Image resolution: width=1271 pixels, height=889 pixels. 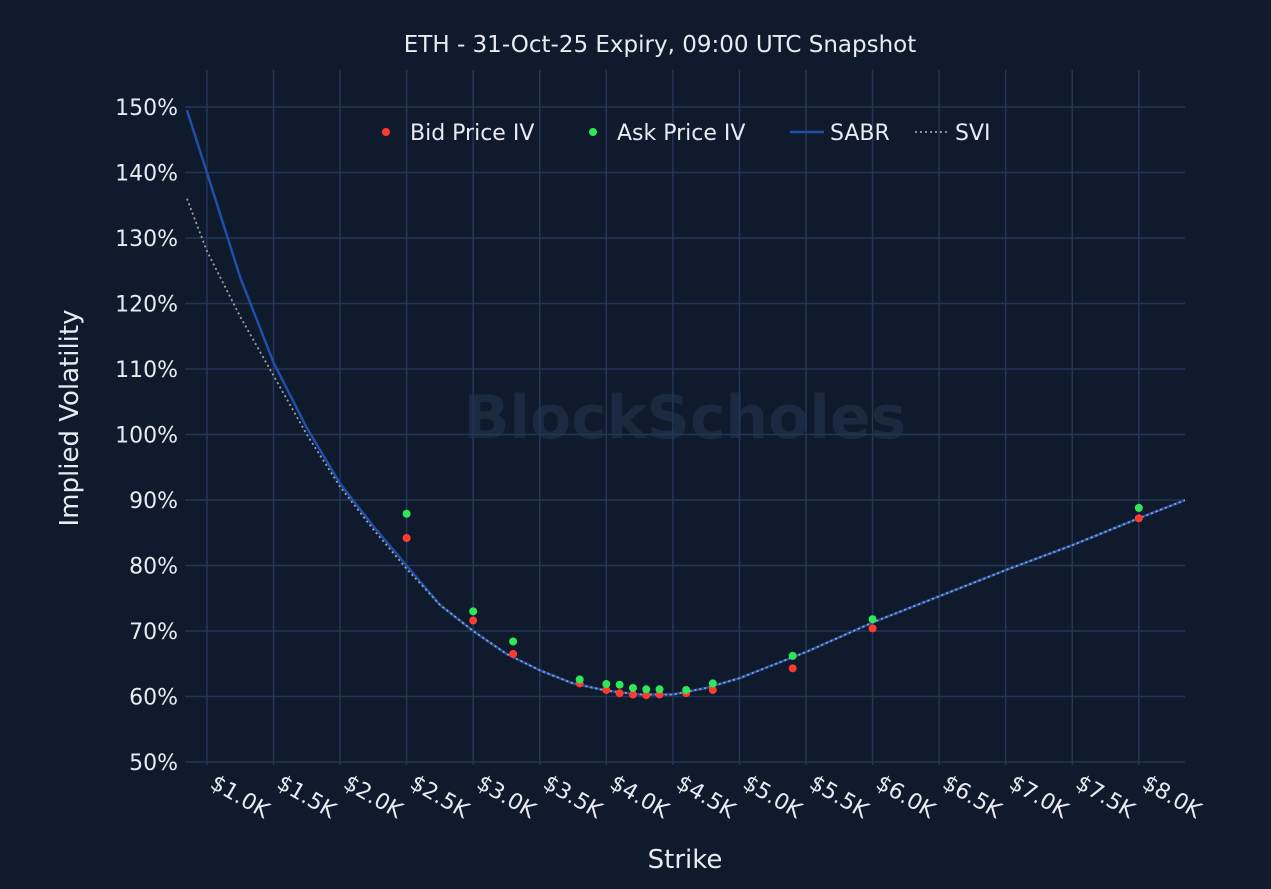 What do you see at coordinates (153, 501) in the screenshot?
I see `y-tick-label: 90%` at bounding box center [153, 501].